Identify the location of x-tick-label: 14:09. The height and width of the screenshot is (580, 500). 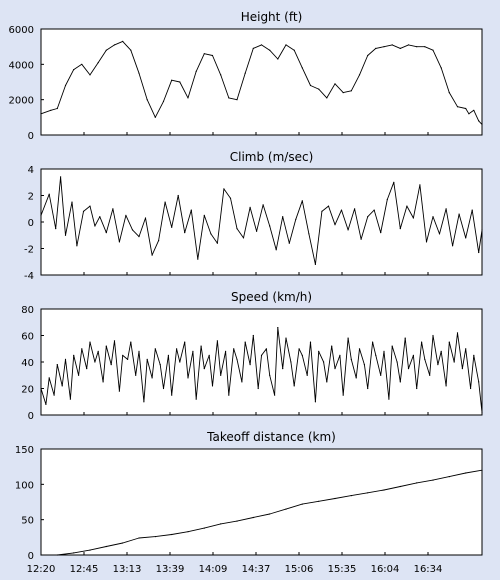
(213, 569).